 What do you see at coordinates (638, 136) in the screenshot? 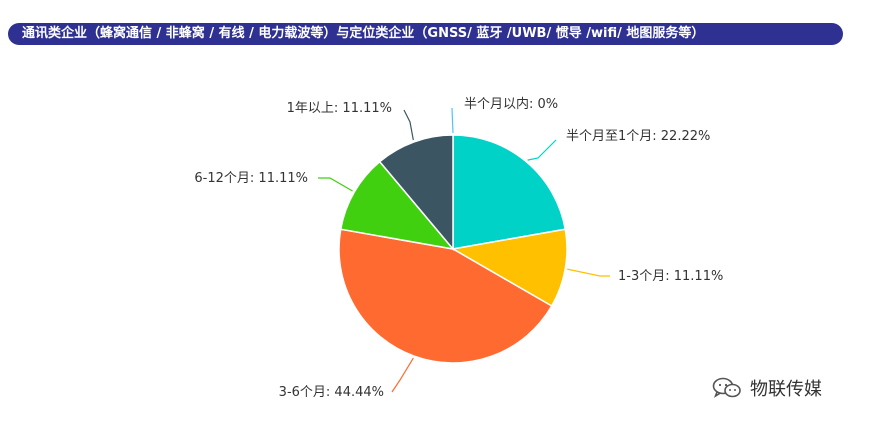
I see `data-label-2: 半个月至1个月: 22.22%` at bounding box center [638, 136].